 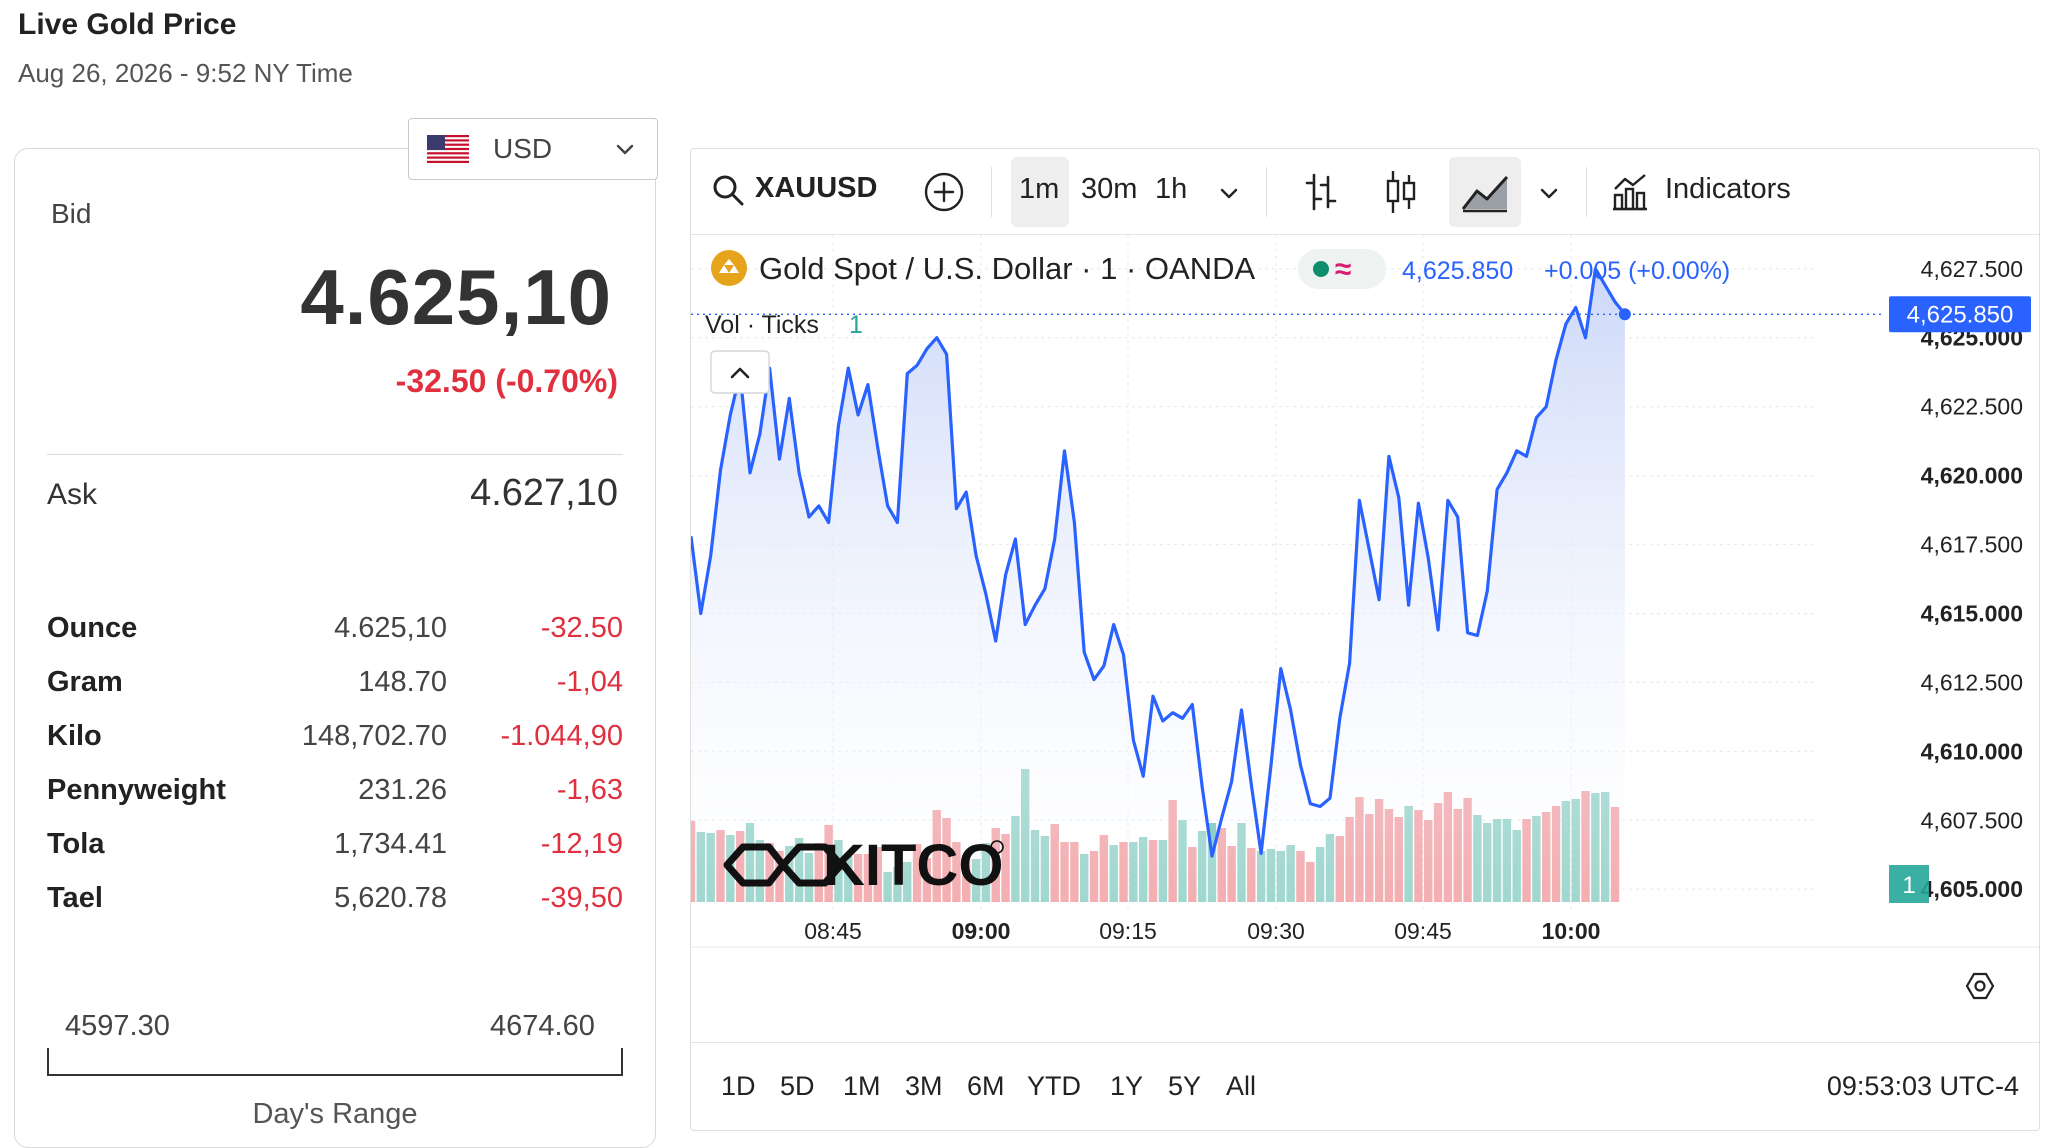 I want to click on volume-legend-value: 1, so click(x=856, y=325).